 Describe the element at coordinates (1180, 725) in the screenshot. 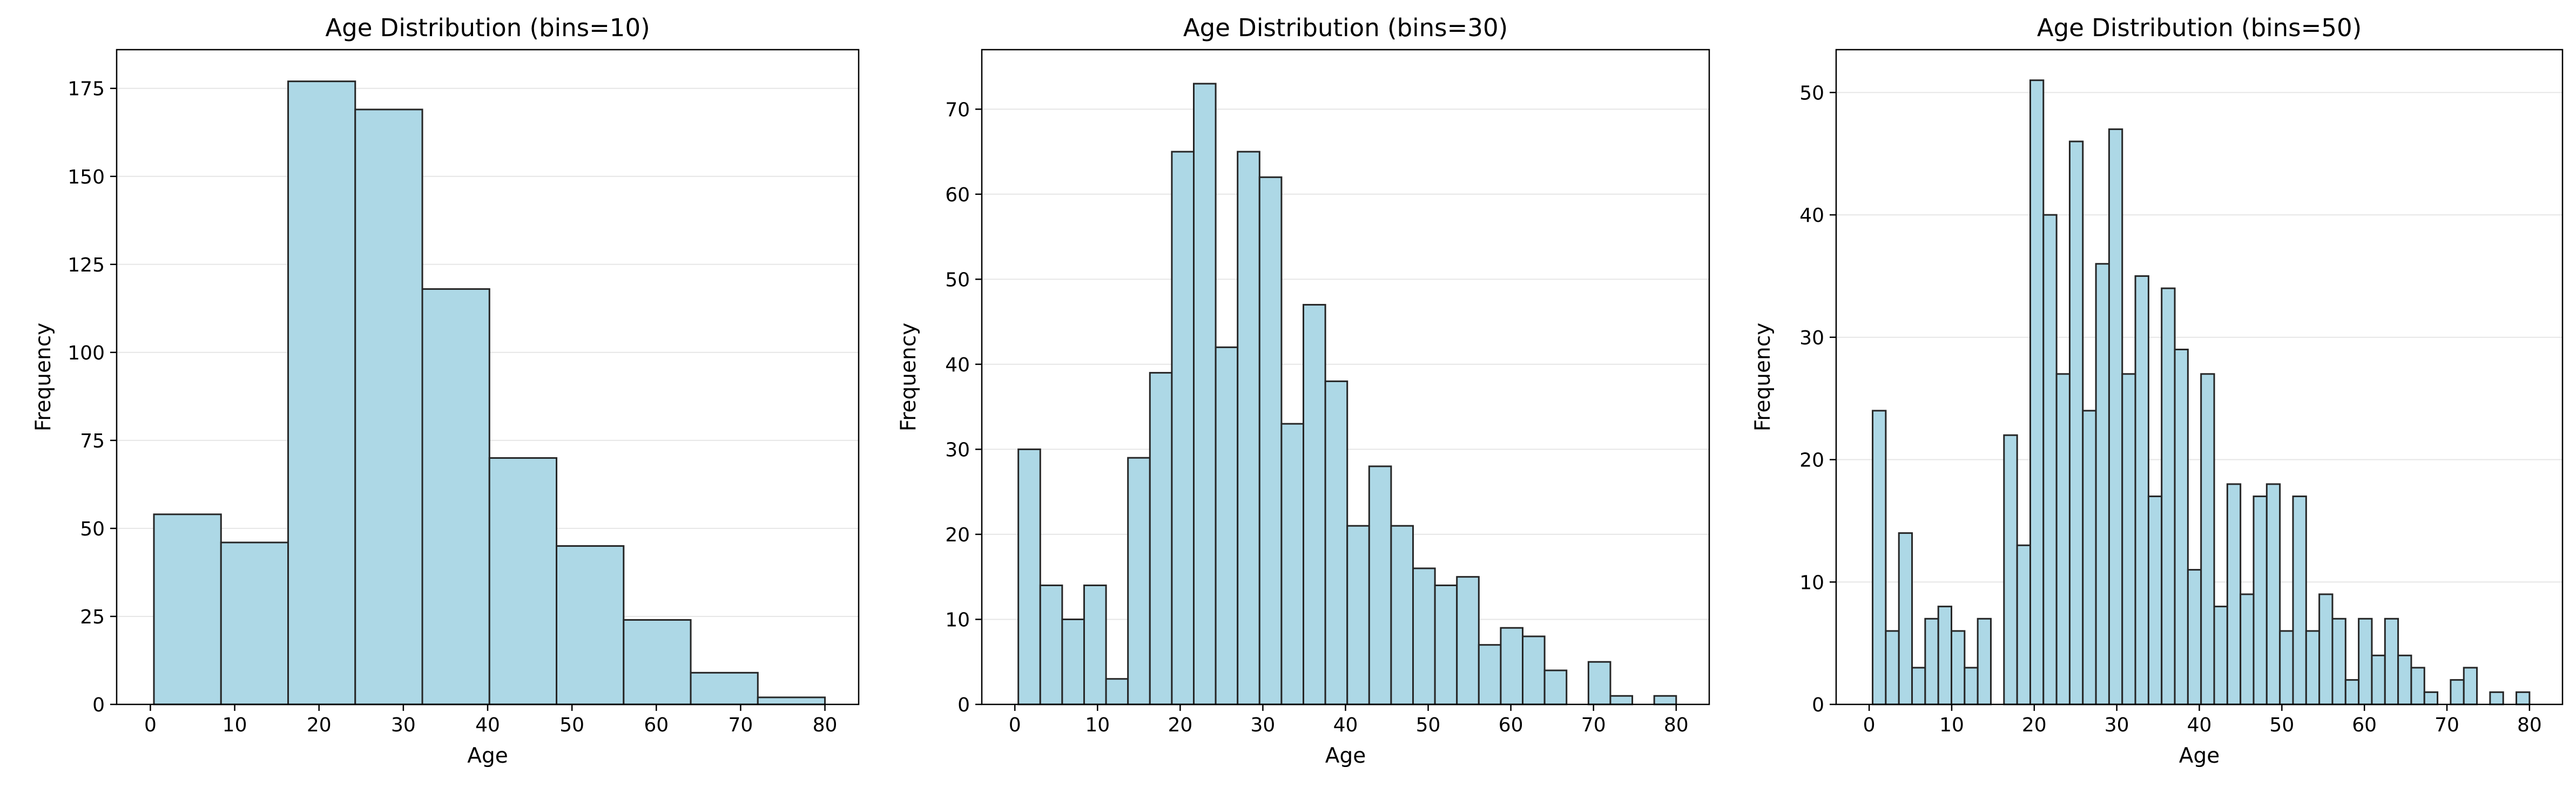

I see `x-tick-label: 20` at that location.